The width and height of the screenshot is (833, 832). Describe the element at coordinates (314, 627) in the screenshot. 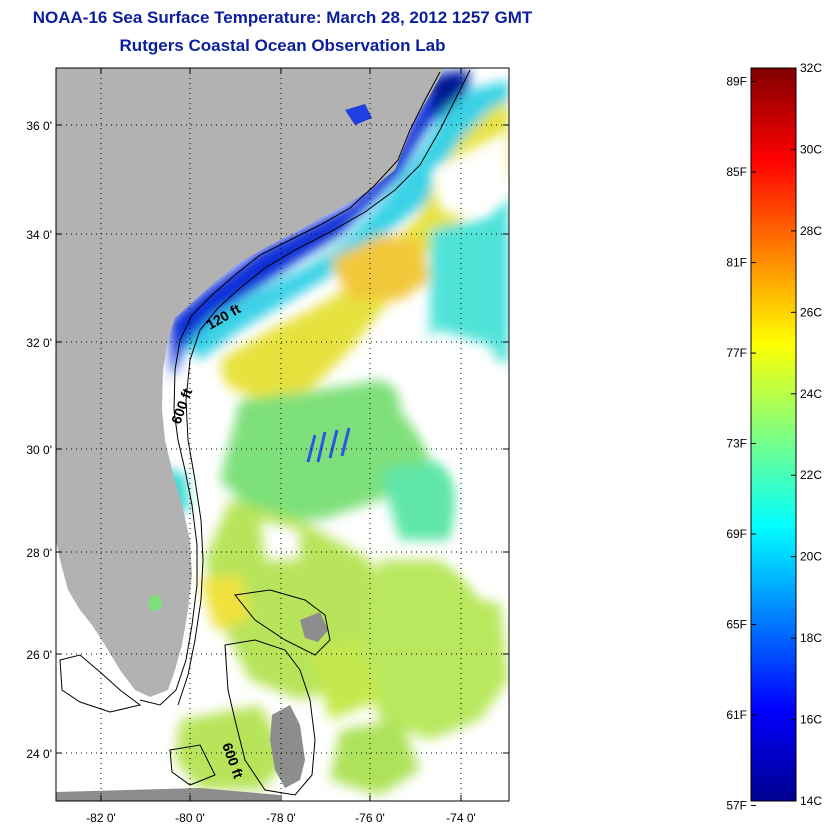

I see `land-bahamas-north` at that location.